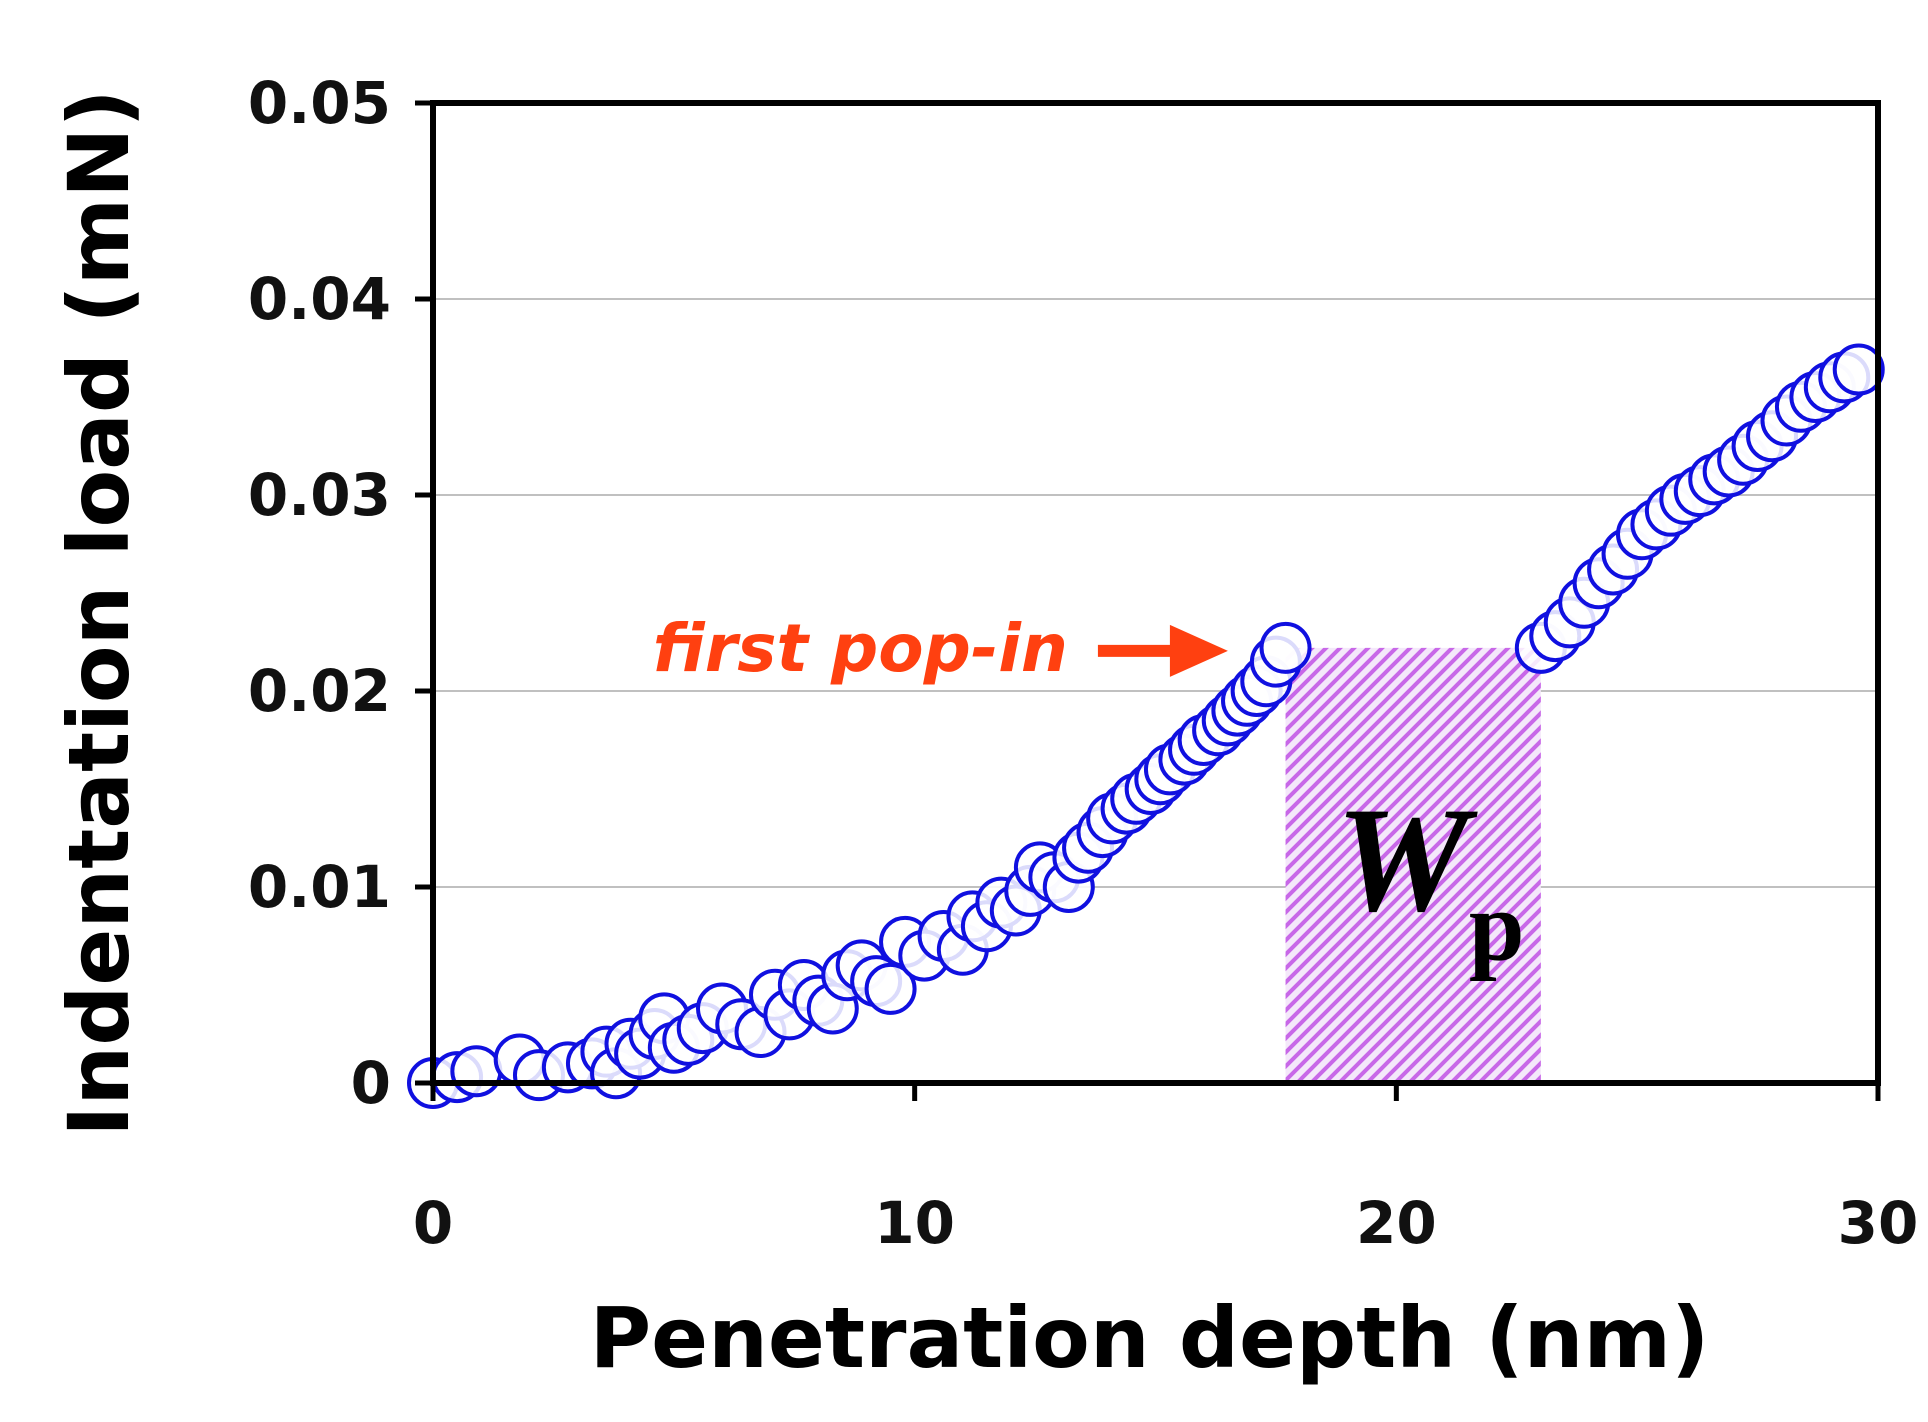  I want to click on wp-label: Wp, so click(1430, 879).